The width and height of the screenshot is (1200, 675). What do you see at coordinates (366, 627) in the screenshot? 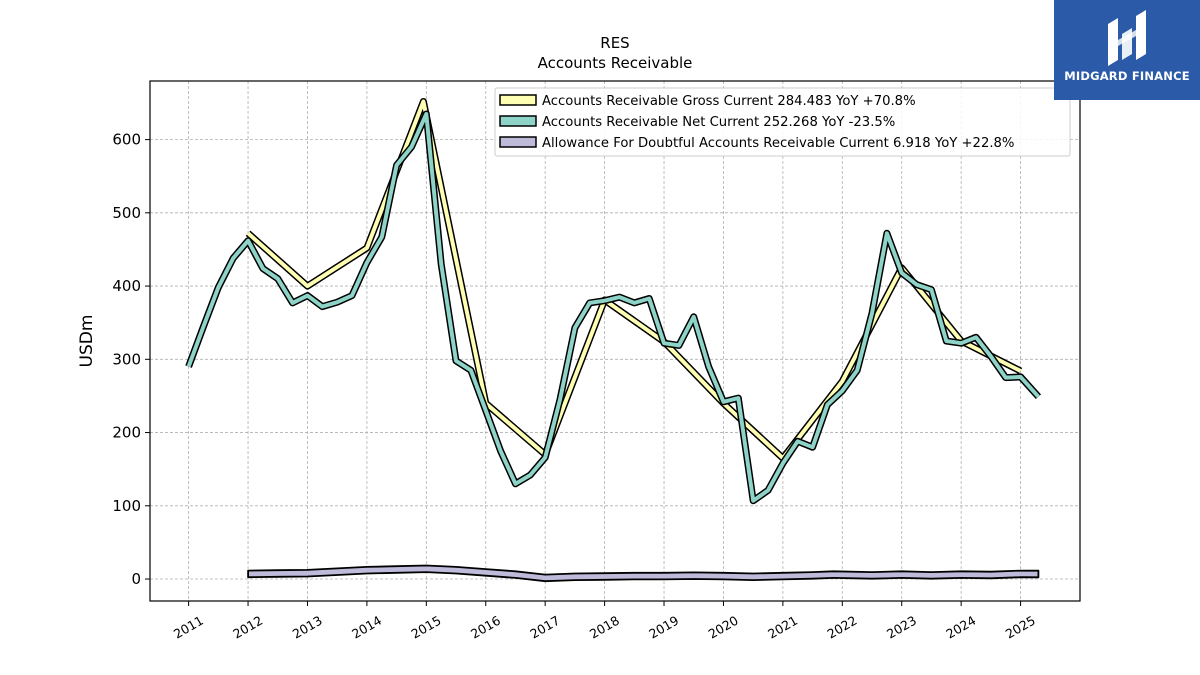
I see `x-tick-label: 2014` at bounding box center [366, 627].